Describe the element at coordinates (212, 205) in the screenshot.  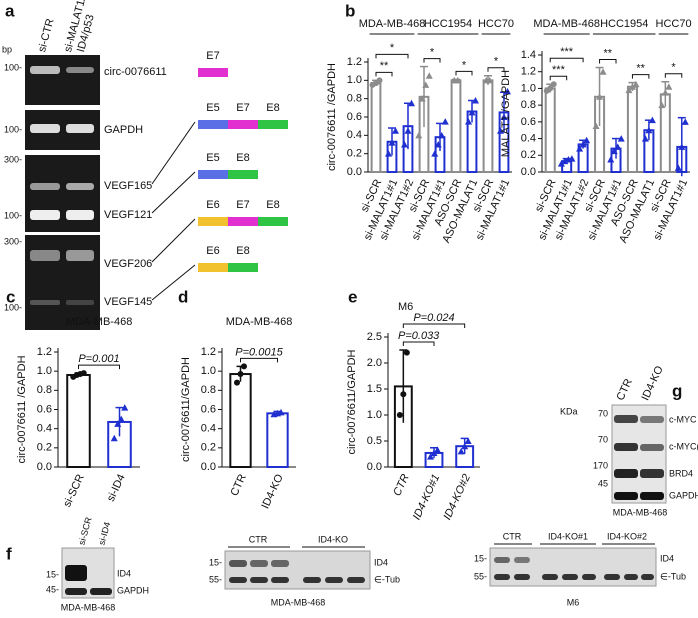
I see `exon-label: E6` at that location.